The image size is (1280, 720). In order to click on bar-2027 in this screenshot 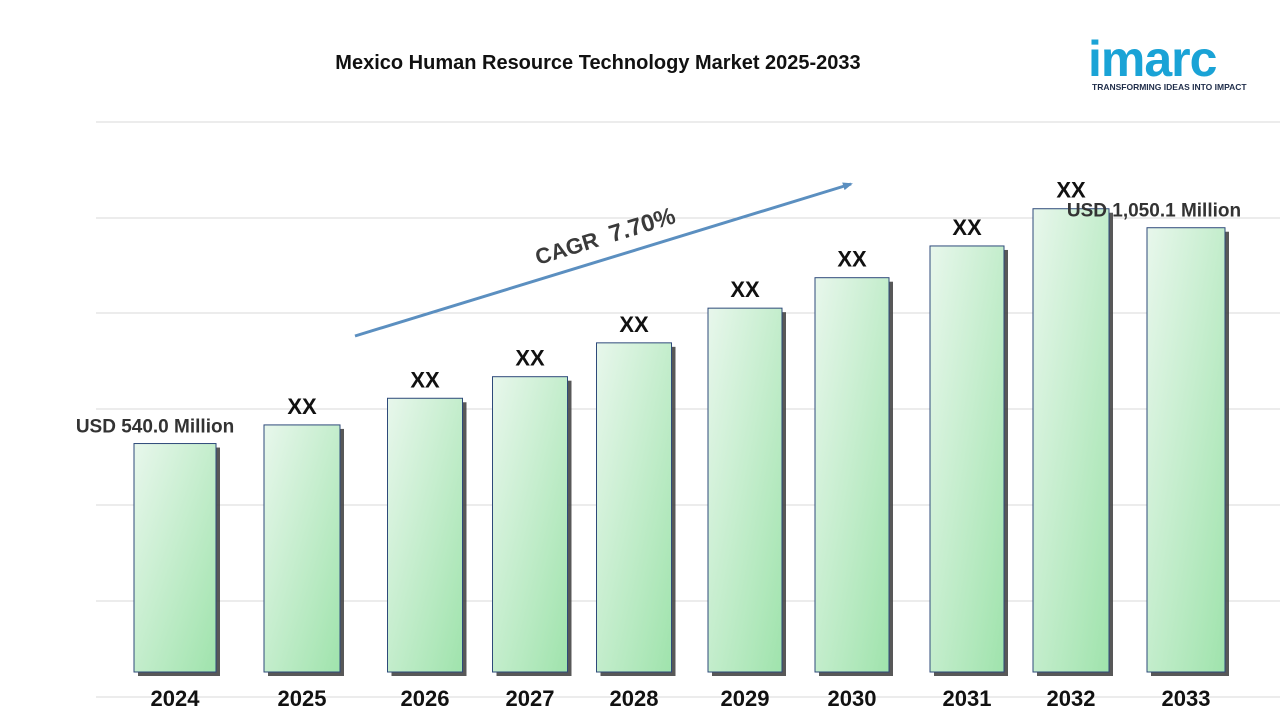, I will do `click(530, 524)`.